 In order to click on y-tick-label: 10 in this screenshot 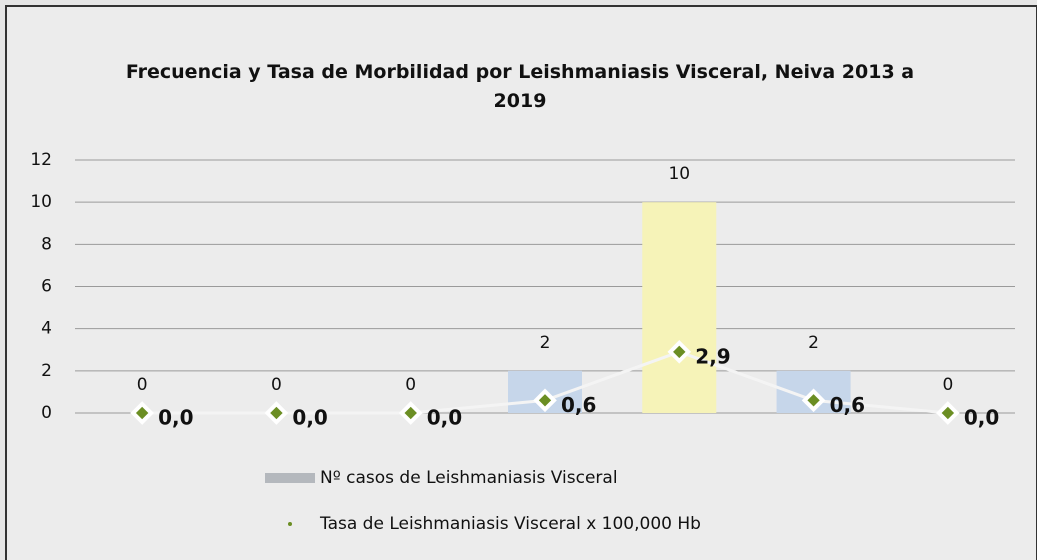, I will do `click(41, 202)`.